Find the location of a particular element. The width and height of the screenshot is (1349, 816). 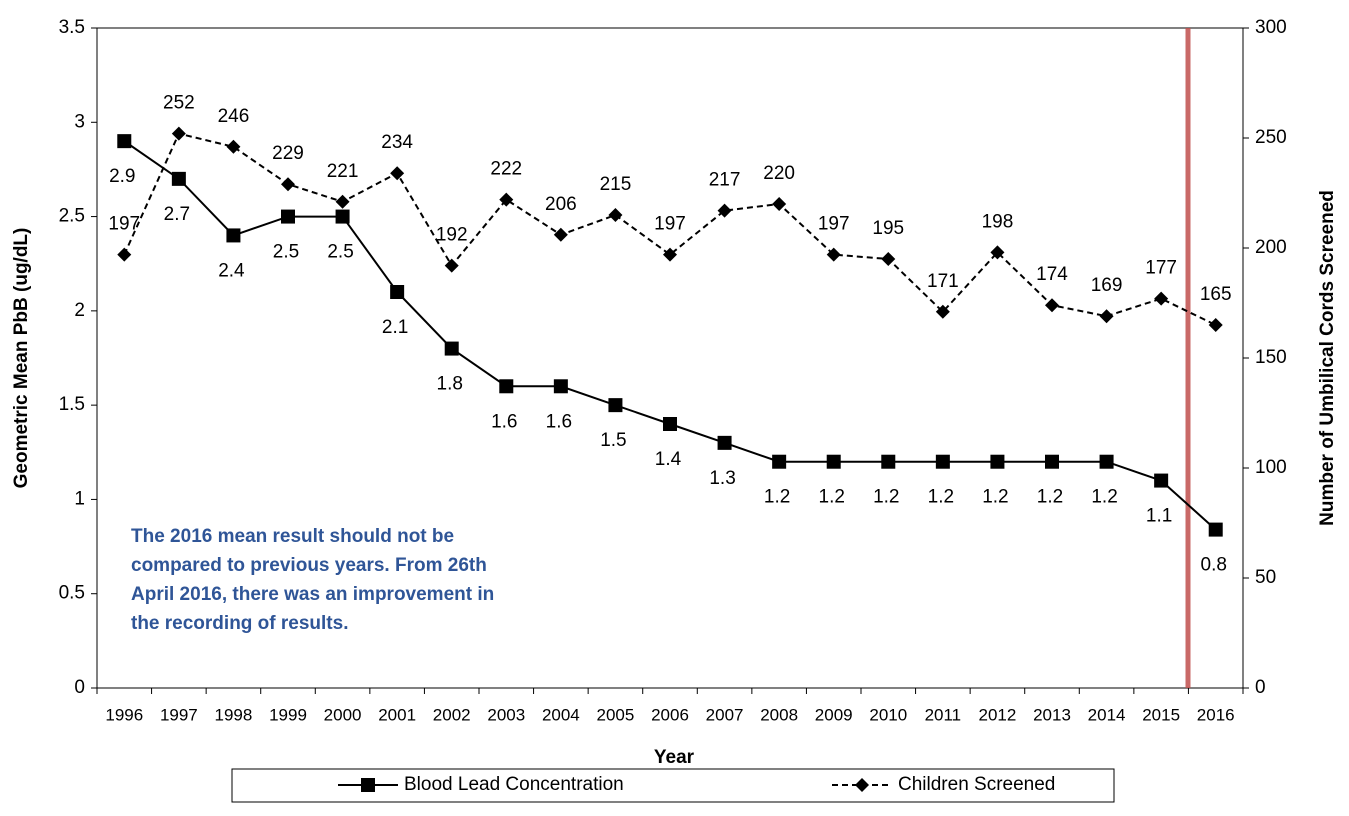

data-label: 2.4 is located at coordinates (231, 270).